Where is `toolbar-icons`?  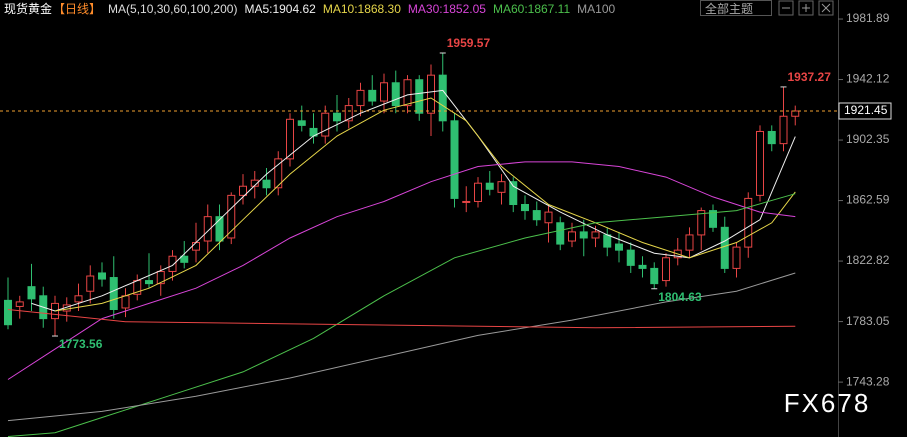 toolbar-icons is located at coordinates (806, 8).